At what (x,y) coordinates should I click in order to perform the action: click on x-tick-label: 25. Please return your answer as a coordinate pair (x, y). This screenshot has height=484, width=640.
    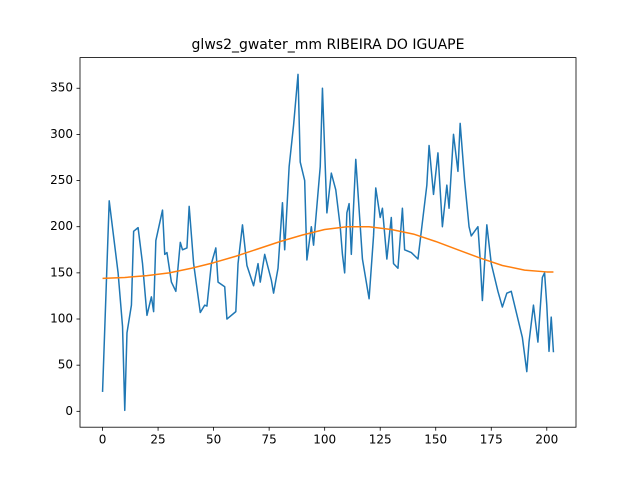
    Looking at the image, I should click on (157, 440).